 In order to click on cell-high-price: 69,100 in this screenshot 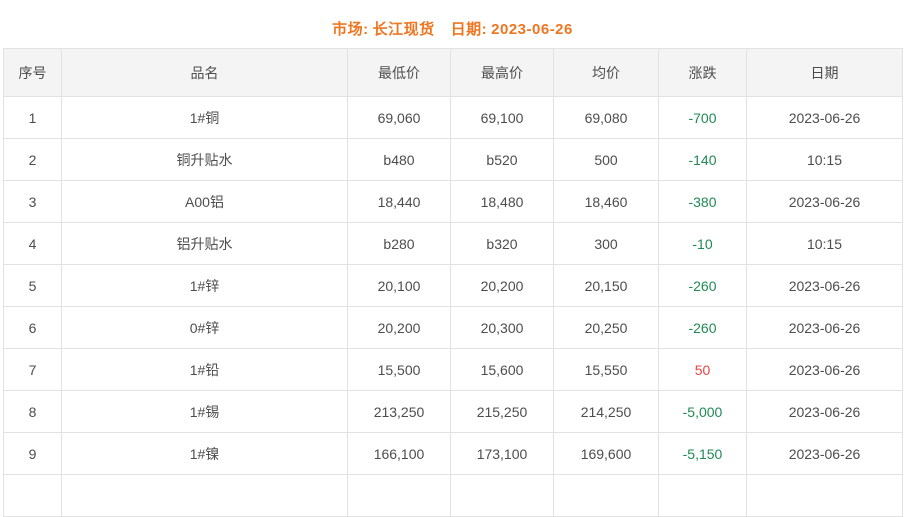, I will do `click(502, 117)`.